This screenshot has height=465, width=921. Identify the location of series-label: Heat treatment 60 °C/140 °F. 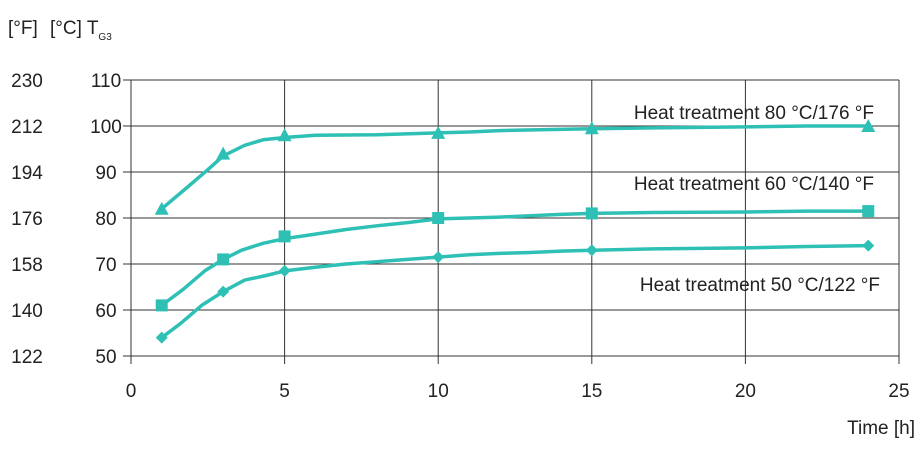
(754, 184).